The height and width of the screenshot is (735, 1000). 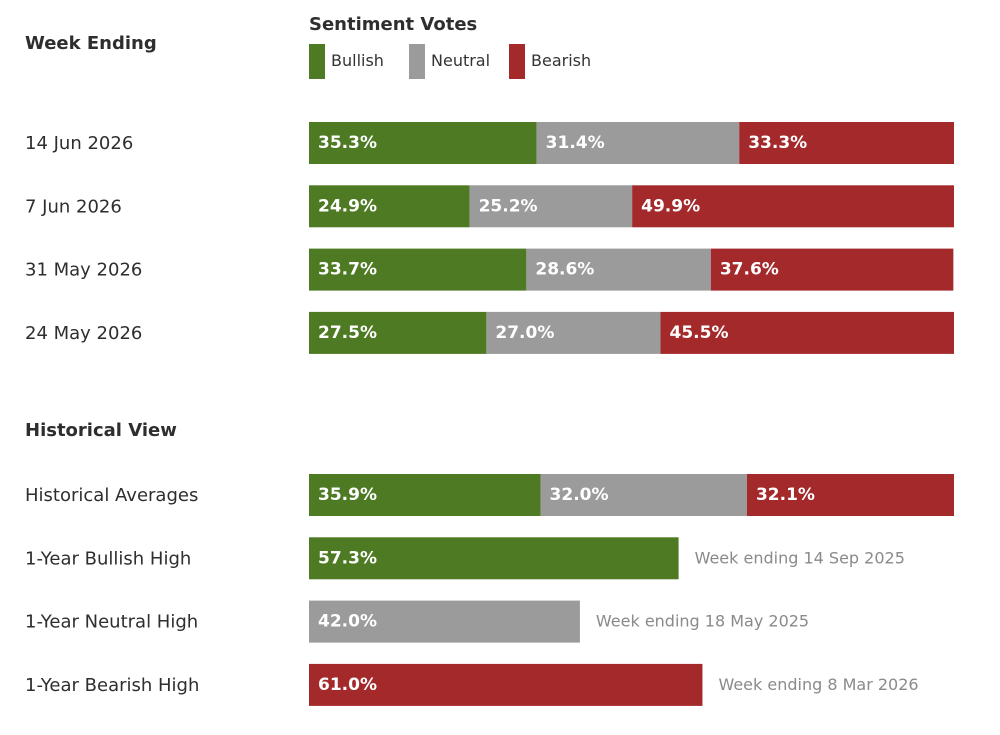 What do you see at coordinates (508, 206) in the screenshot?
I see `data-label-neutral-7-jun-2026: 25.2%` at bounding box center [508, 206].